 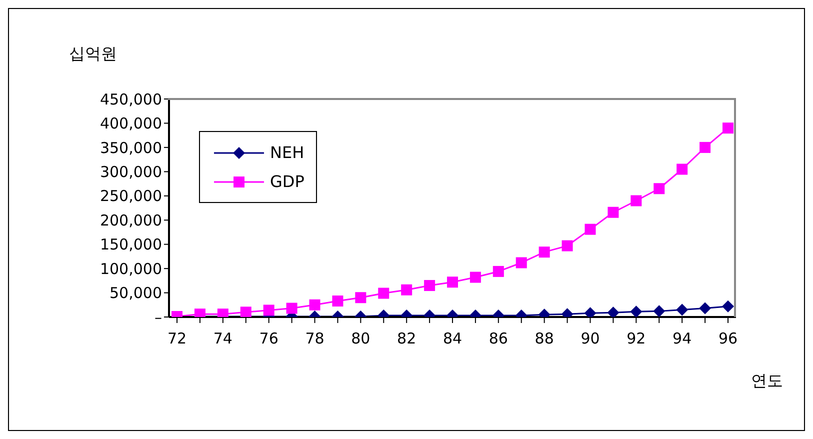 What do you see at coordinates (131, 123) in the screenshot?
I see `y-tick-label: 400,000` at bounding box center [131, 123].